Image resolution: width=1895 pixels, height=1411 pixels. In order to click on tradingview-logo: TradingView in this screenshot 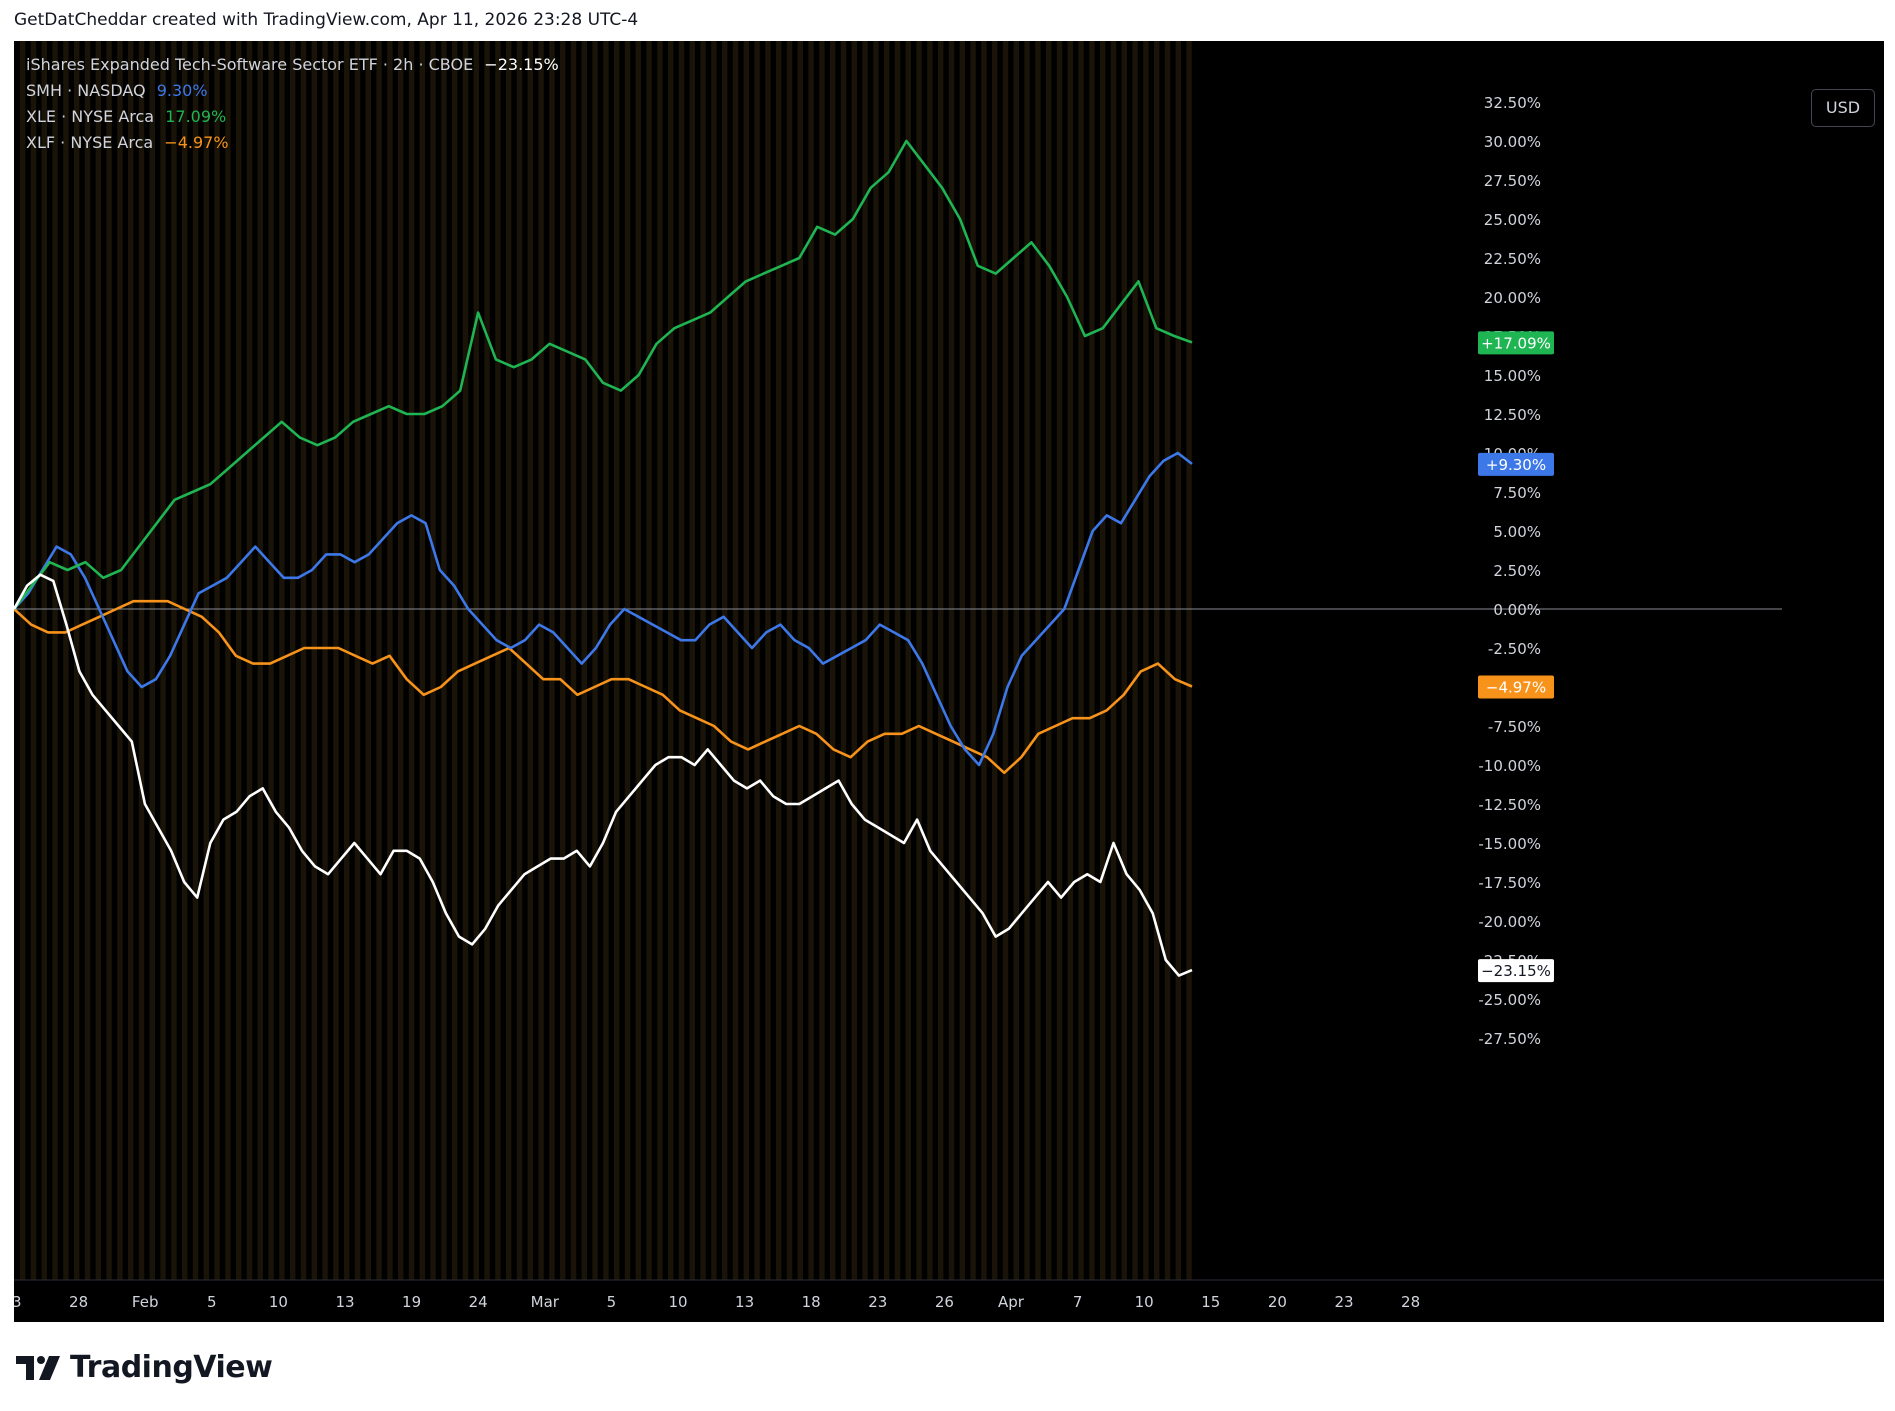, I will do `click(144, 1367)`.